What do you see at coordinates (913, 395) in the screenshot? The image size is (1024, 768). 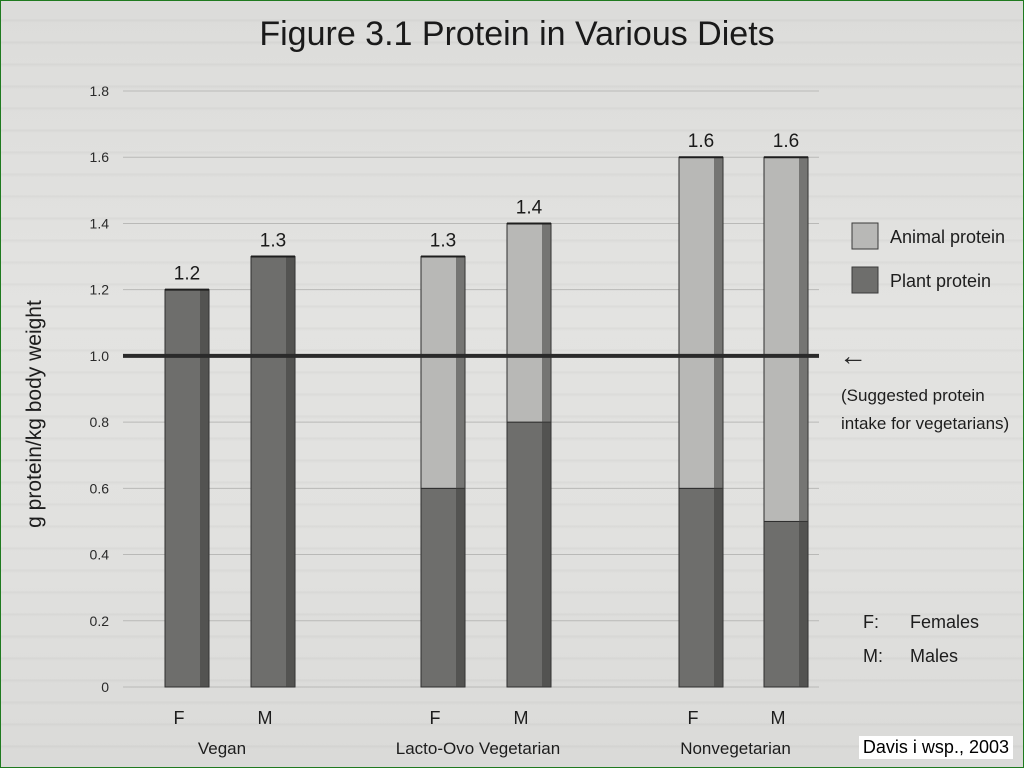 I see `reference-label: (Suggested protein` at bounding box center [913, 395].